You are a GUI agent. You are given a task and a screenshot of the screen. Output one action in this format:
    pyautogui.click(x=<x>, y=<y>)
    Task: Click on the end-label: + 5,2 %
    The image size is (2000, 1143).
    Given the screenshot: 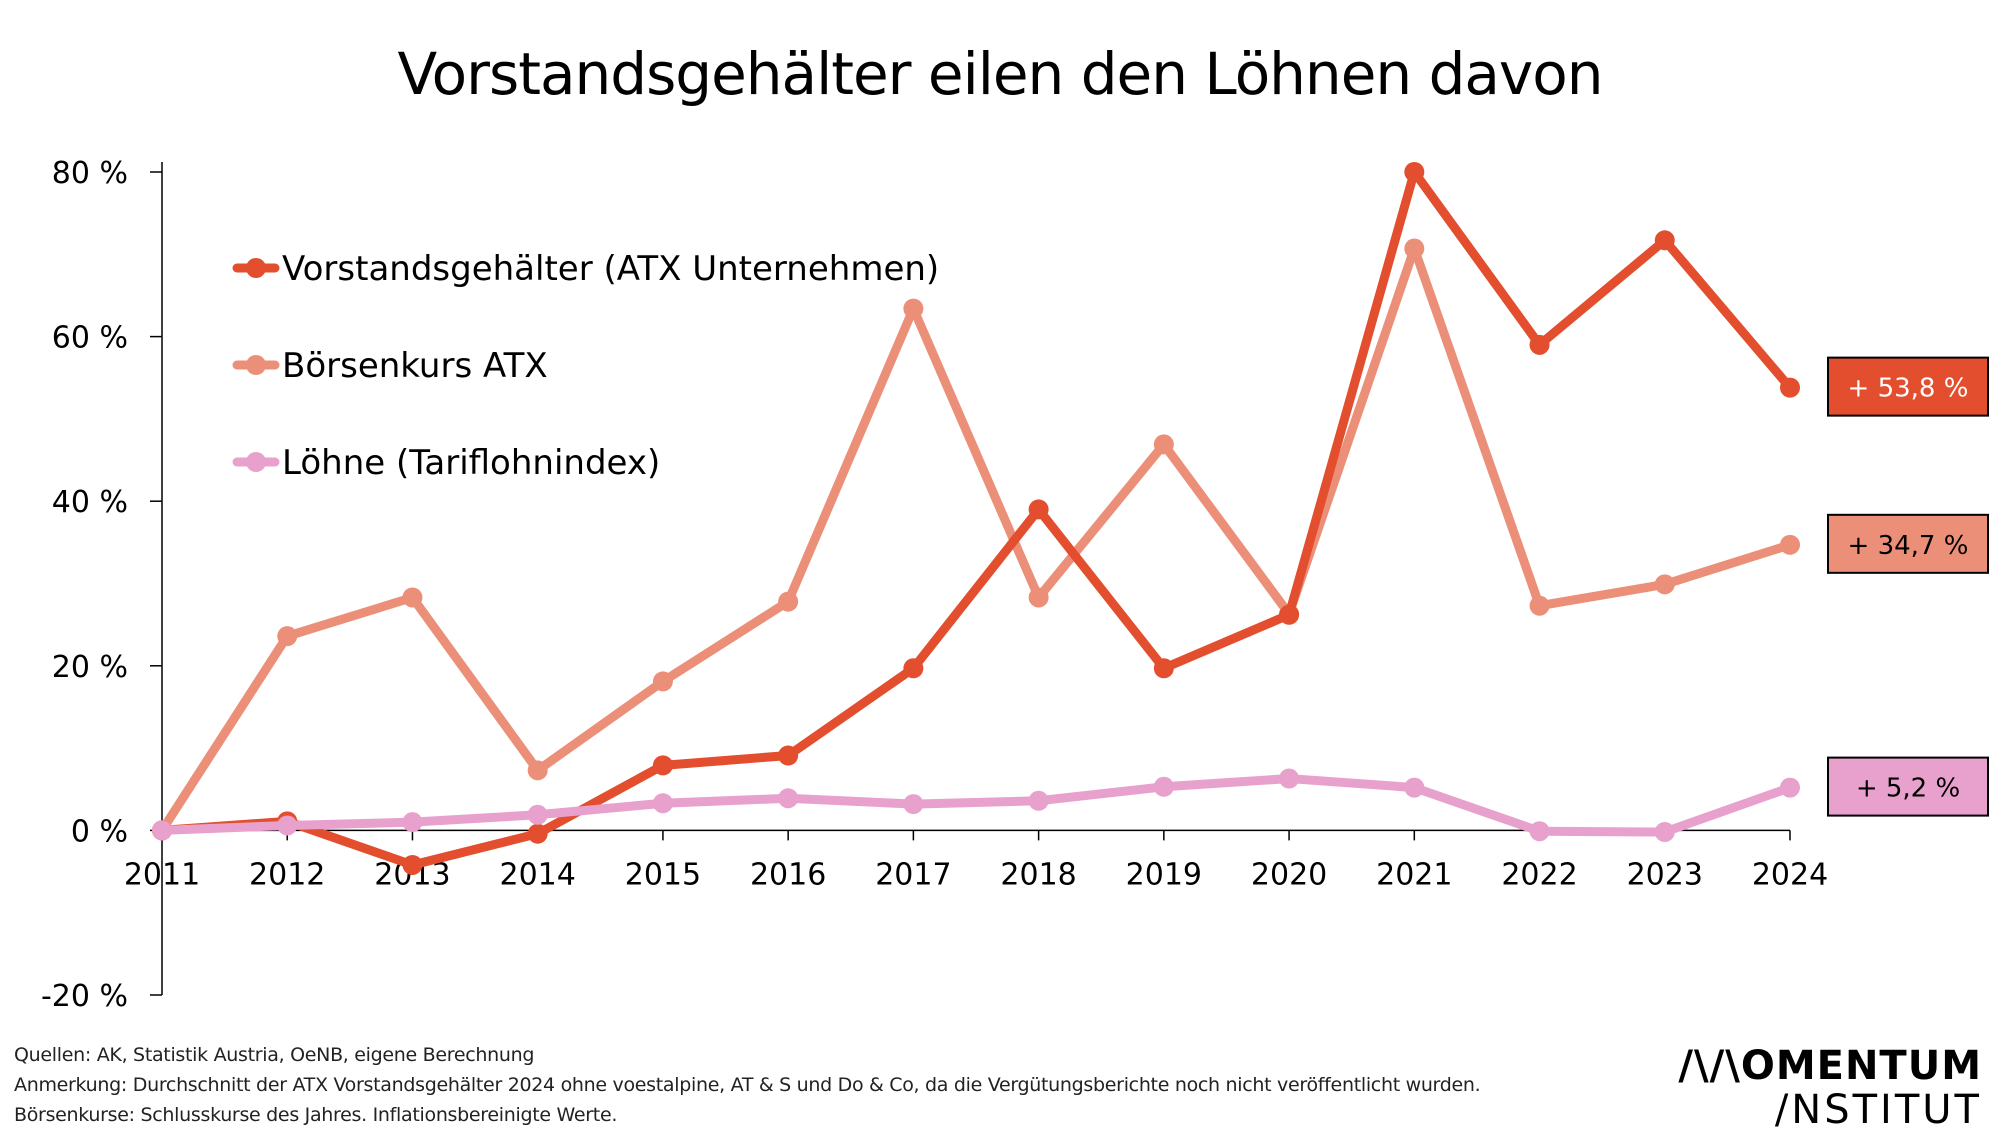 What is the action you would take?
    pyautogui.click(x=1908, y=786)
    